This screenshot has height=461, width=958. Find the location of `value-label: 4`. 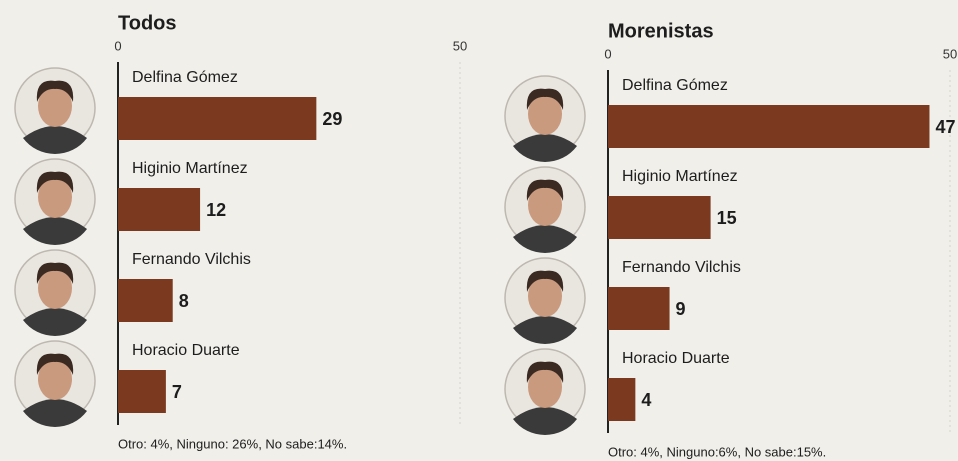

value-label: 4 is located at coordinates (646, 400).